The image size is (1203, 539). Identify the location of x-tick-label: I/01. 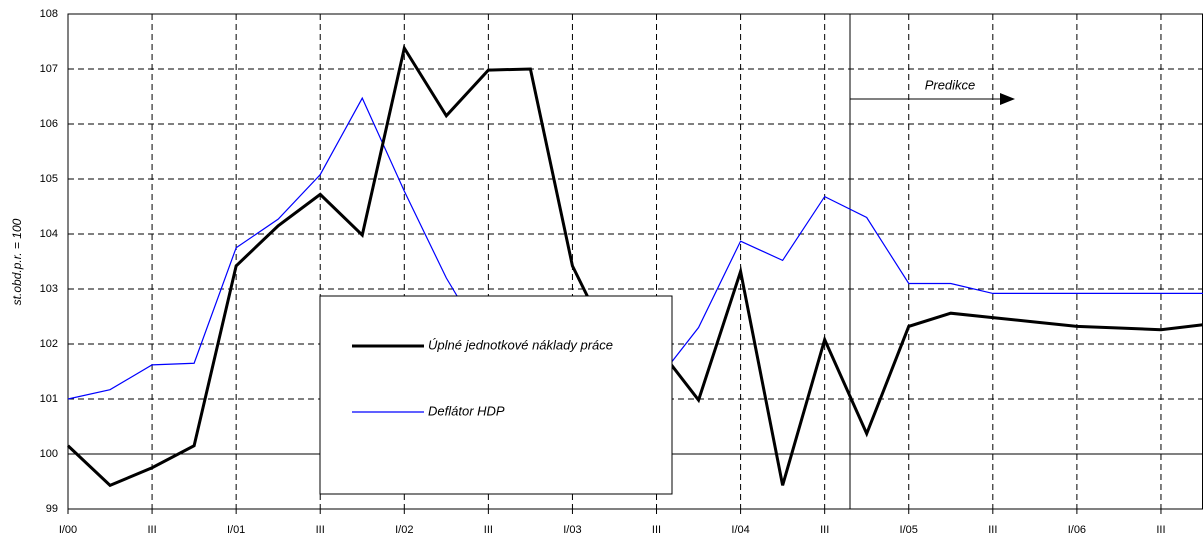
(236, 530).